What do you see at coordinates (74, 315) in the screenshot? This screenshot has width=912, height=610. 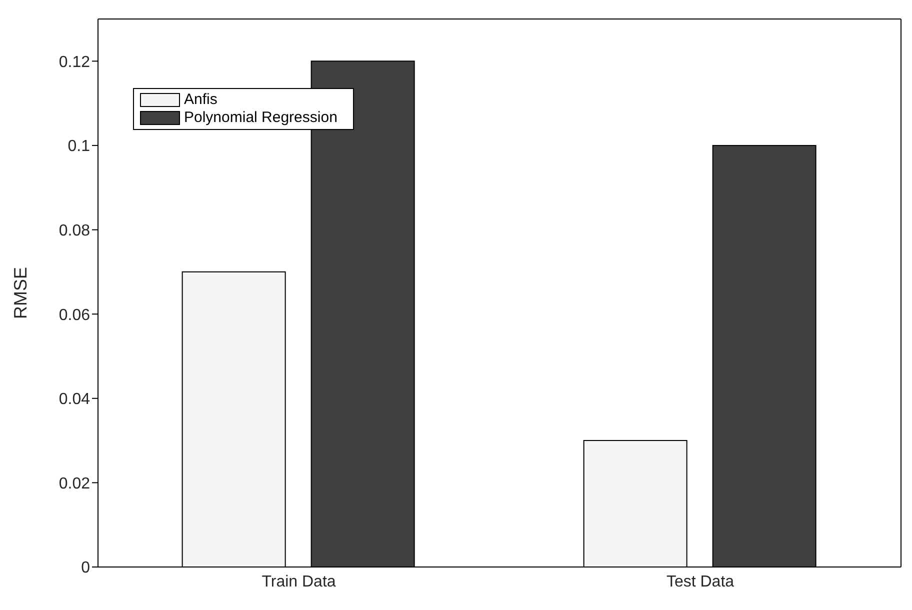 I see `y-tick-label: 0.06` at bounding box center [74, 315].